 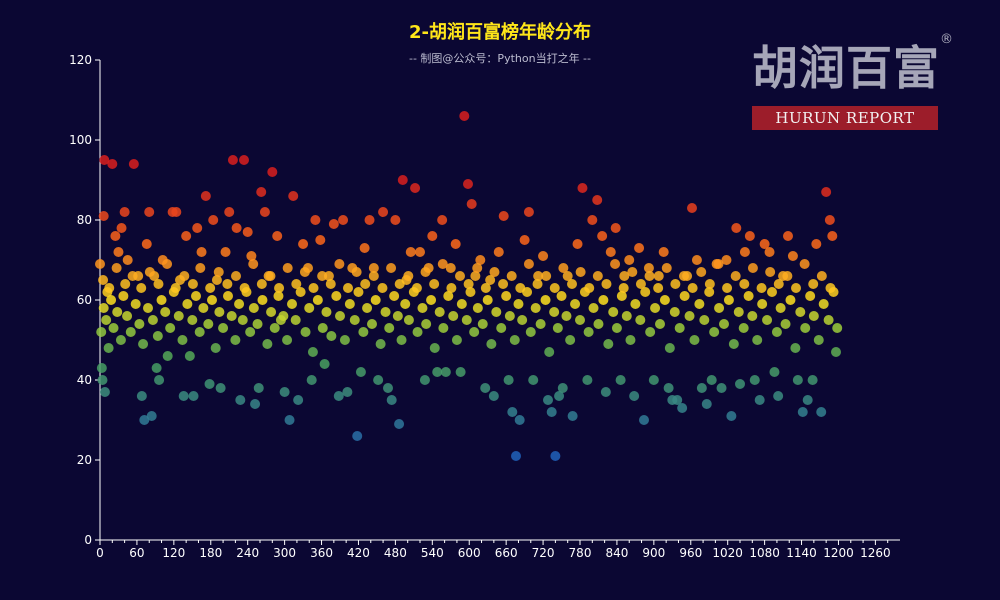 I want to click on x-tick-label: 300, so click(x=284, y=553).